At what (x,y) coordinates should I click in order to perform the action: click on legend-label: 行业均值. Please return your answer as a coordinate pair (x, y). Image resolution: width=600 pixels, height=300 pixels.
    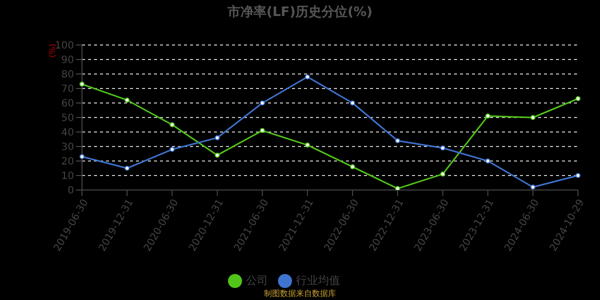
    Looking at the image, I should click on (318, 280).